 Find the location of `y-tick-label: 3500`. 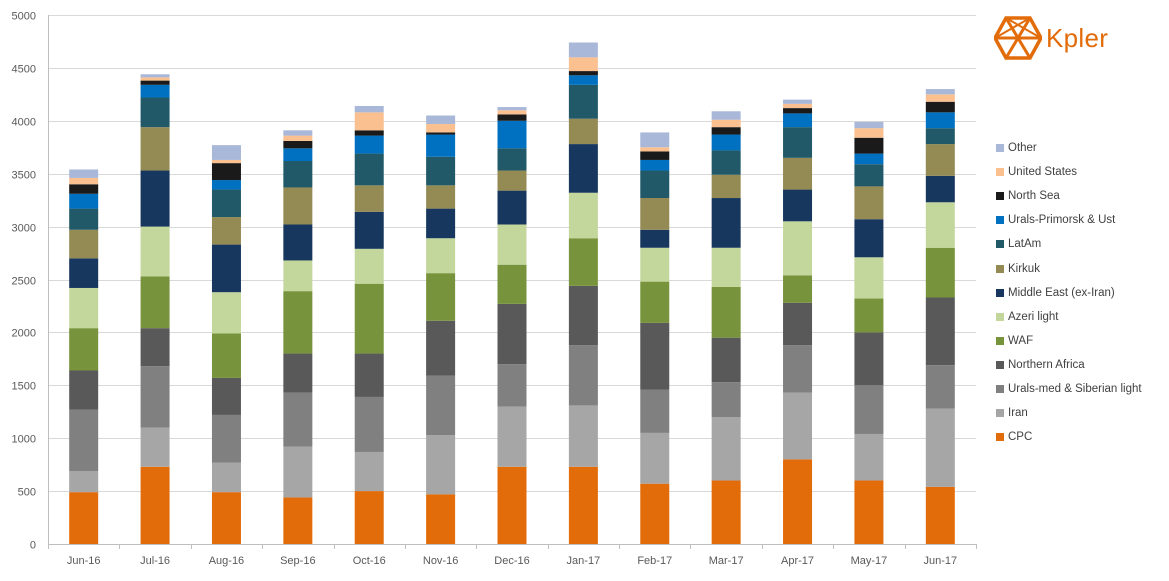

y-tick-label: 3500 is located at coordinates (24, 176).